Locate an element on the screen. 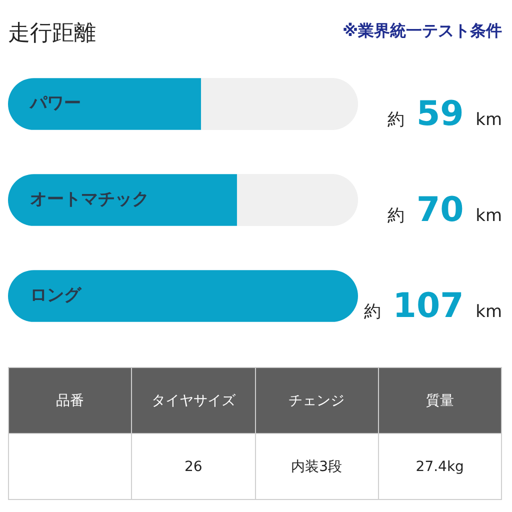 This screenshot has height=512, width=512. text: ※業界統一テスト条件 is located at coordinates (422, 31).